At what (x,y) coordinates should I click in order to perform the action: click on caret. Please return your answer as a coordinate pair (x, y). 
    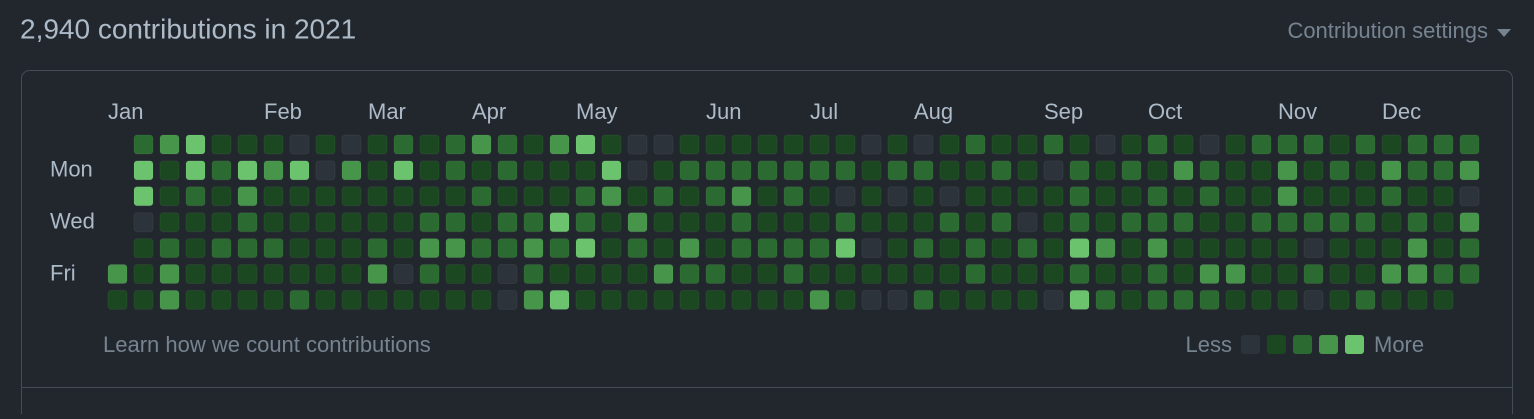
    Looking at the image, I should click on (1504, 33).